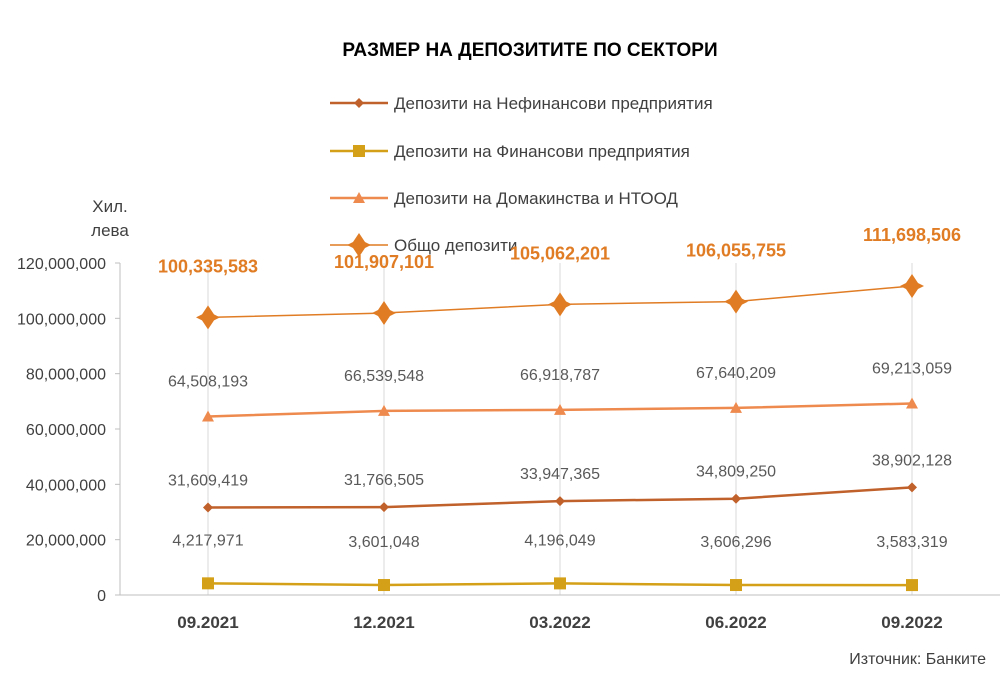 This screenshot has height=682, width=1006. What do you see at coordinates (208, 583) in the screenshot?
I see `point-s2-09-2021` at bounding box center [208, 583].